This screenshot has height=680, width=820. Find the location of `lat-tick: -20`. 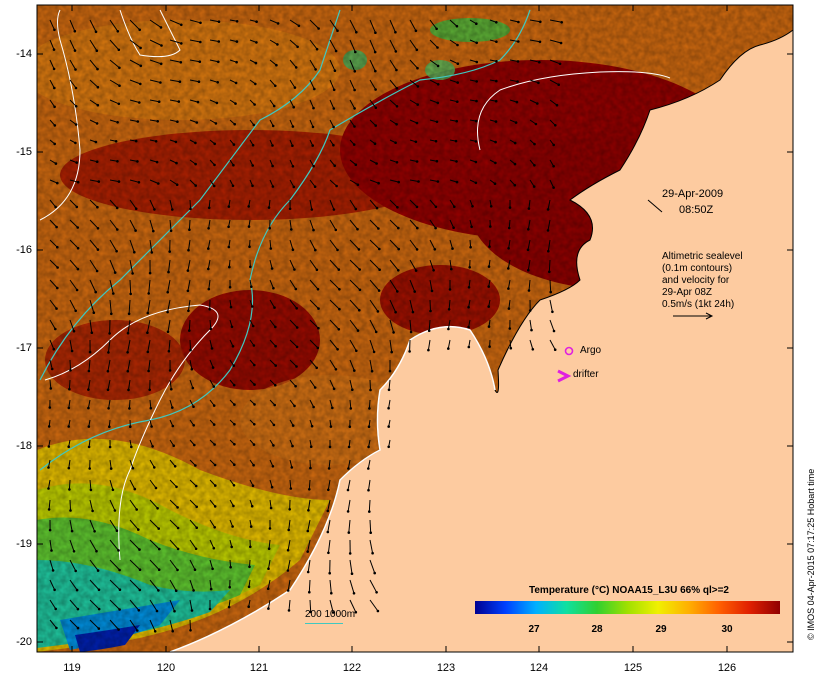

lat-tick: -20 is located at coordinates (24, 642).